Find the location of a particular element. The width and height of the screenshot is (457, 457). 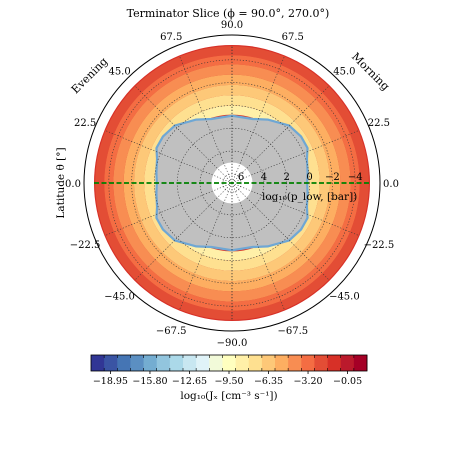

latitude-tick-label-2-left: 45.0 is located at coordinates (119, 72).